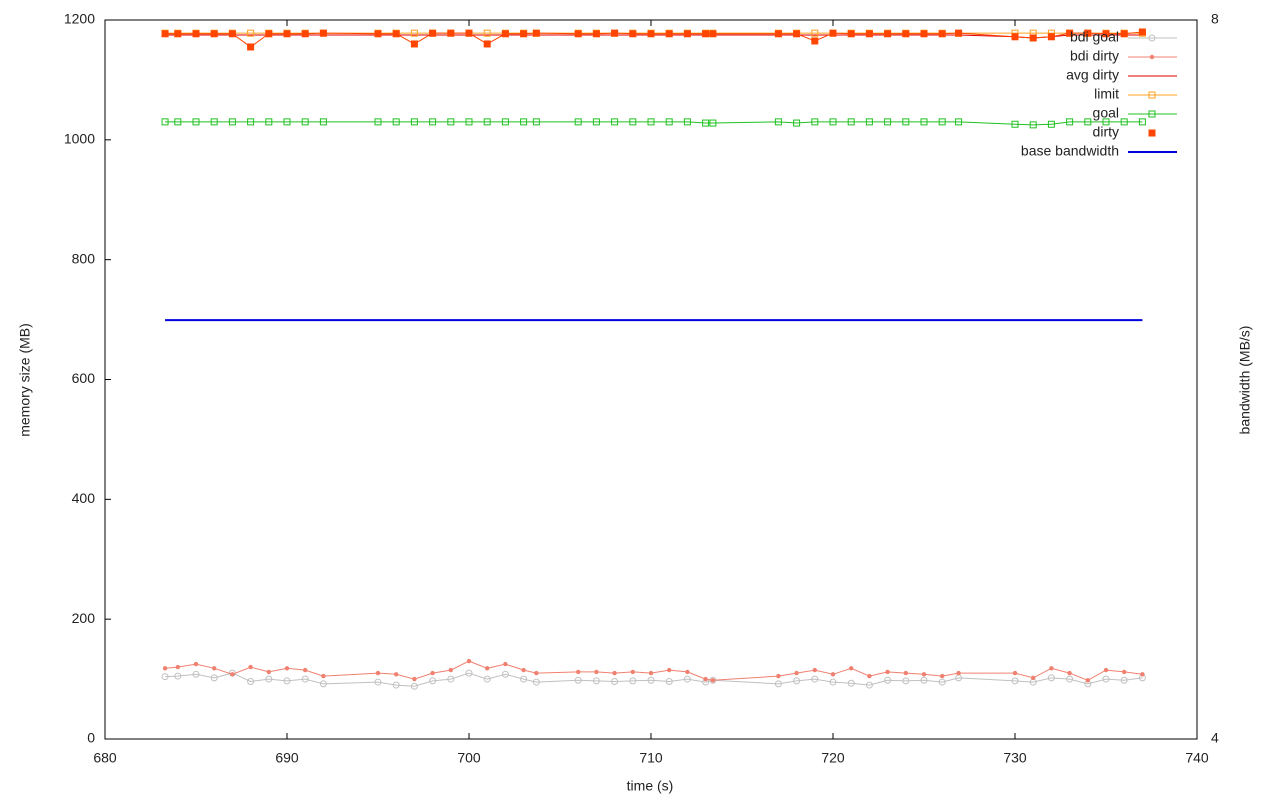 Image resolution: width=1280 pixels, height=800 pixels. What do you see at coordinates (105, 758) in the screenshot?
I see `x-tick-label: 680` at bounding box center [105, 758].